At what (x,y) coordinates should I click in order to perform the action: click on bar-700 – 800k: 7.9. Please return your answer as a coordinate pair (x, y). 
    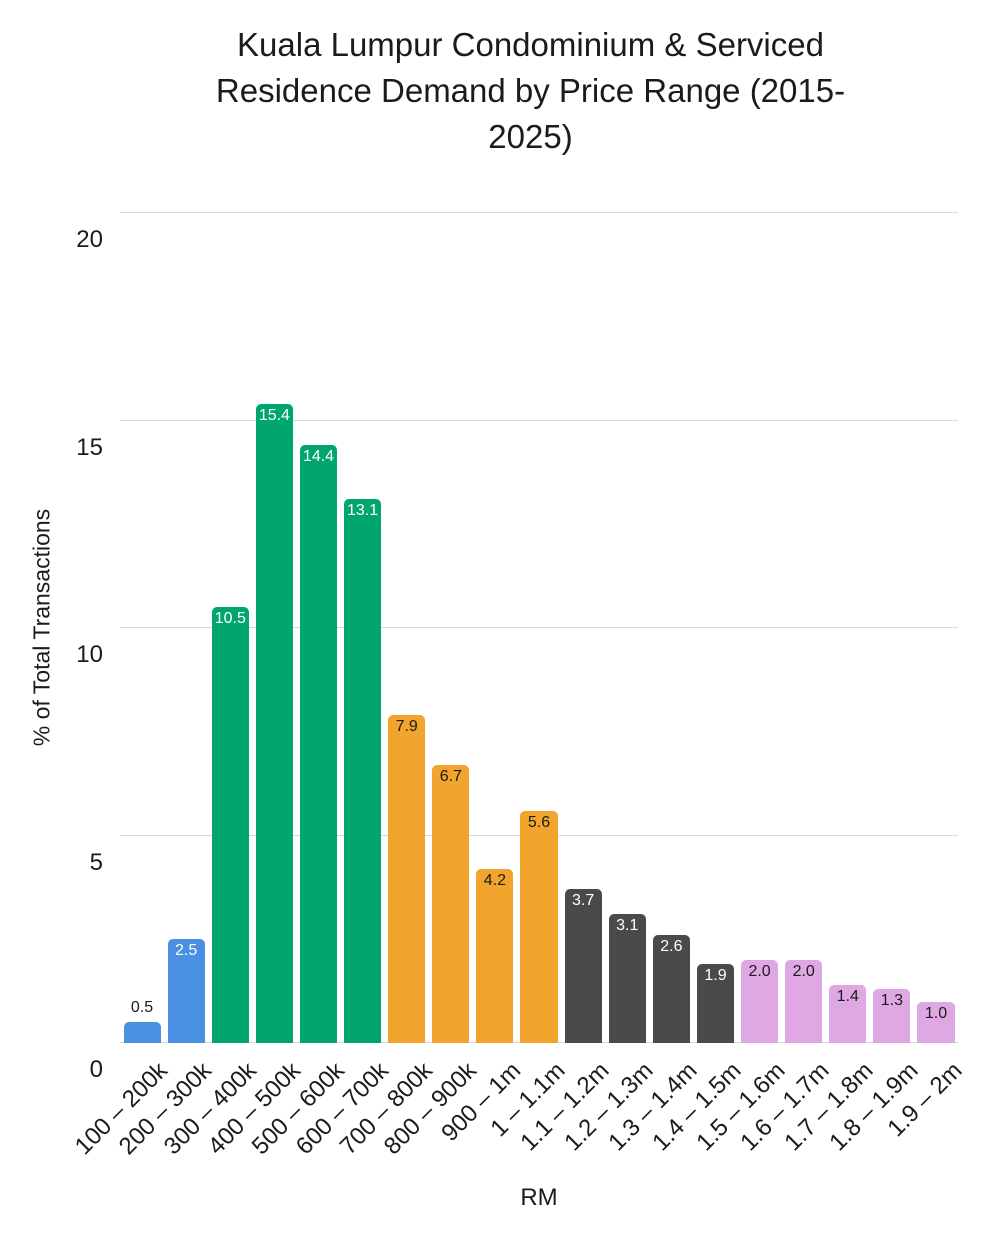
    Looking at the image, I should click on (407, 879).